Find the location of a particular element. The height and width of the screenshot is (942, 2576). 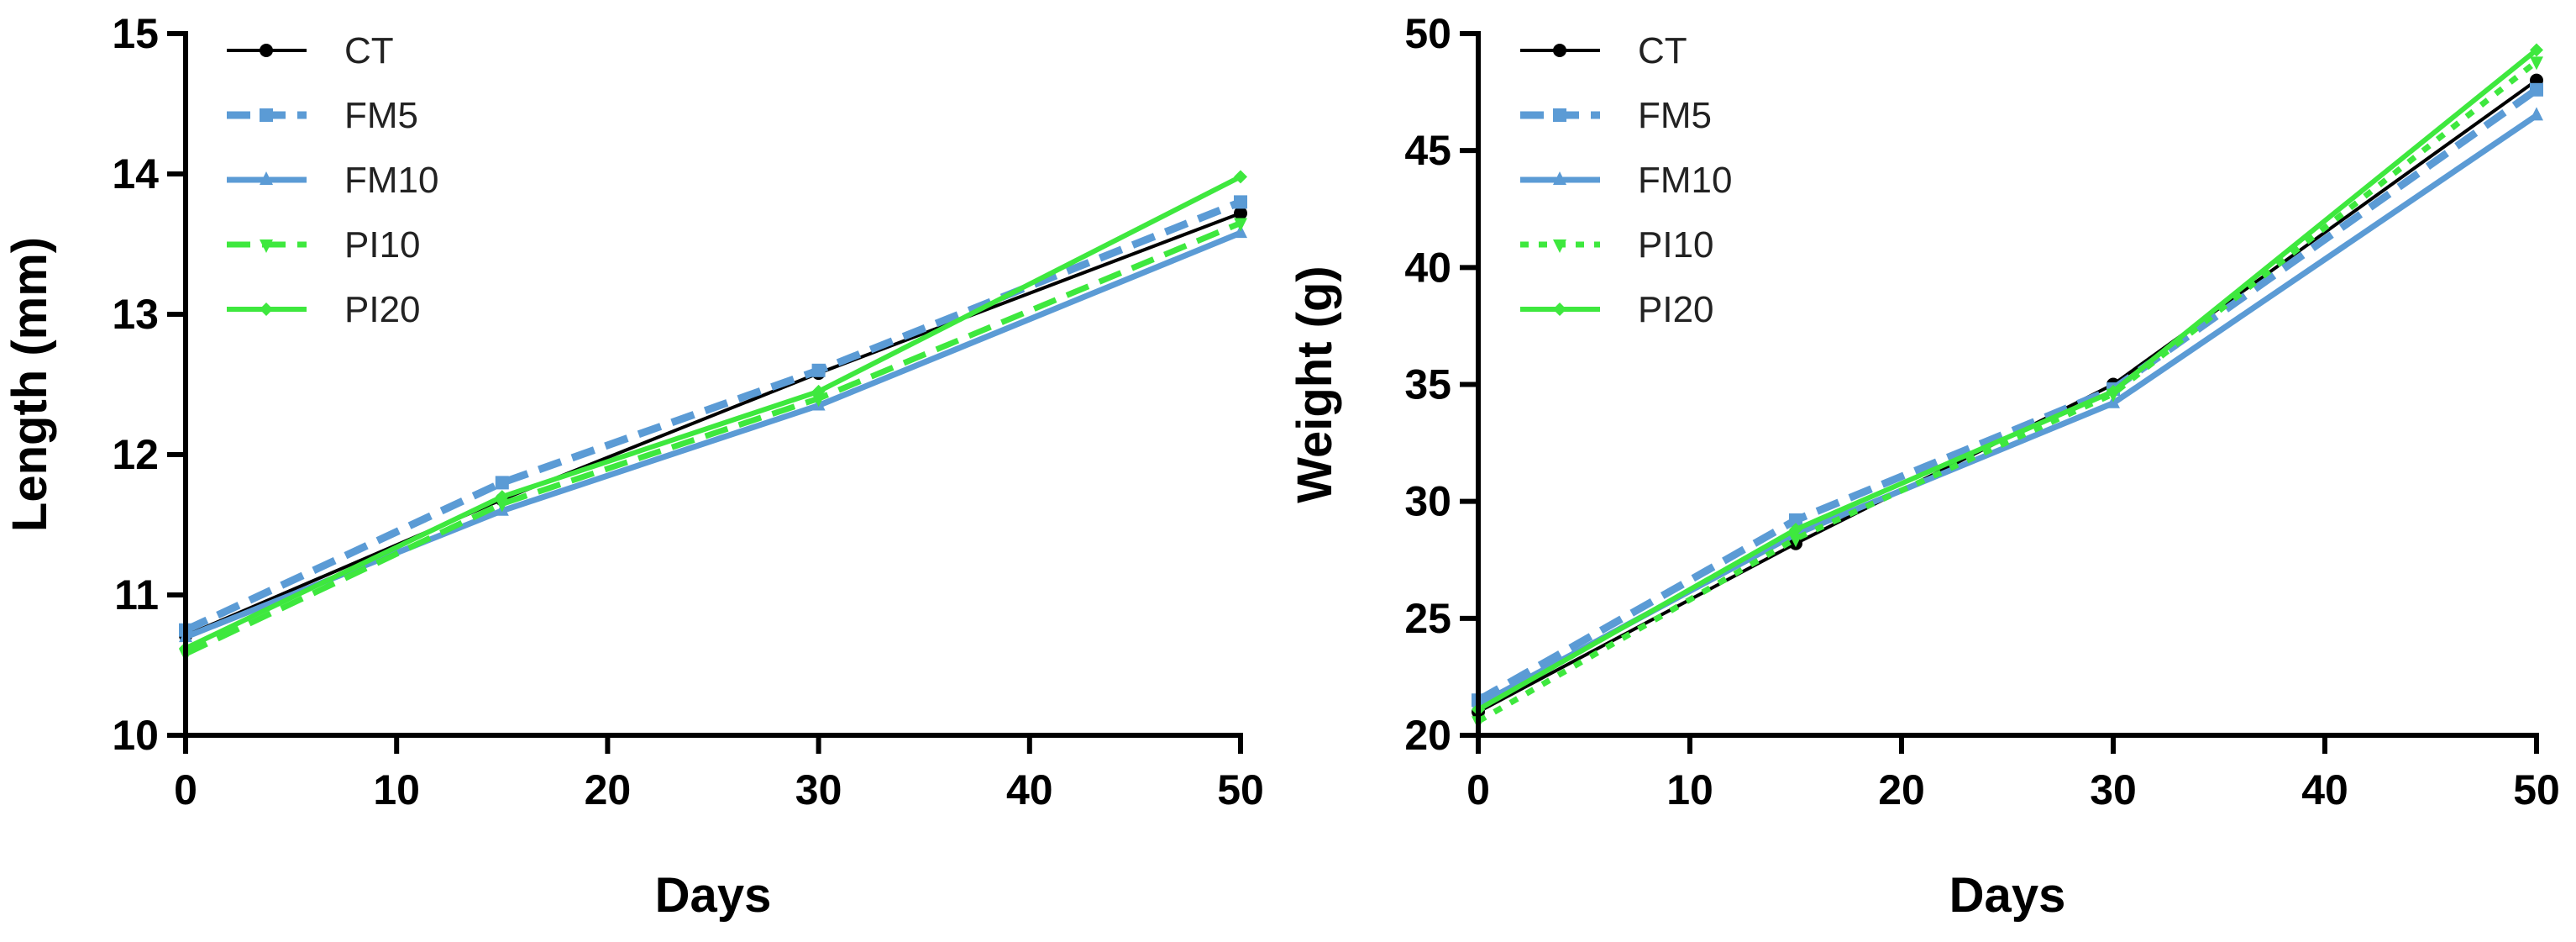

weight-legend-label-fm5: FM5 is located at coordinates (1675, 115).